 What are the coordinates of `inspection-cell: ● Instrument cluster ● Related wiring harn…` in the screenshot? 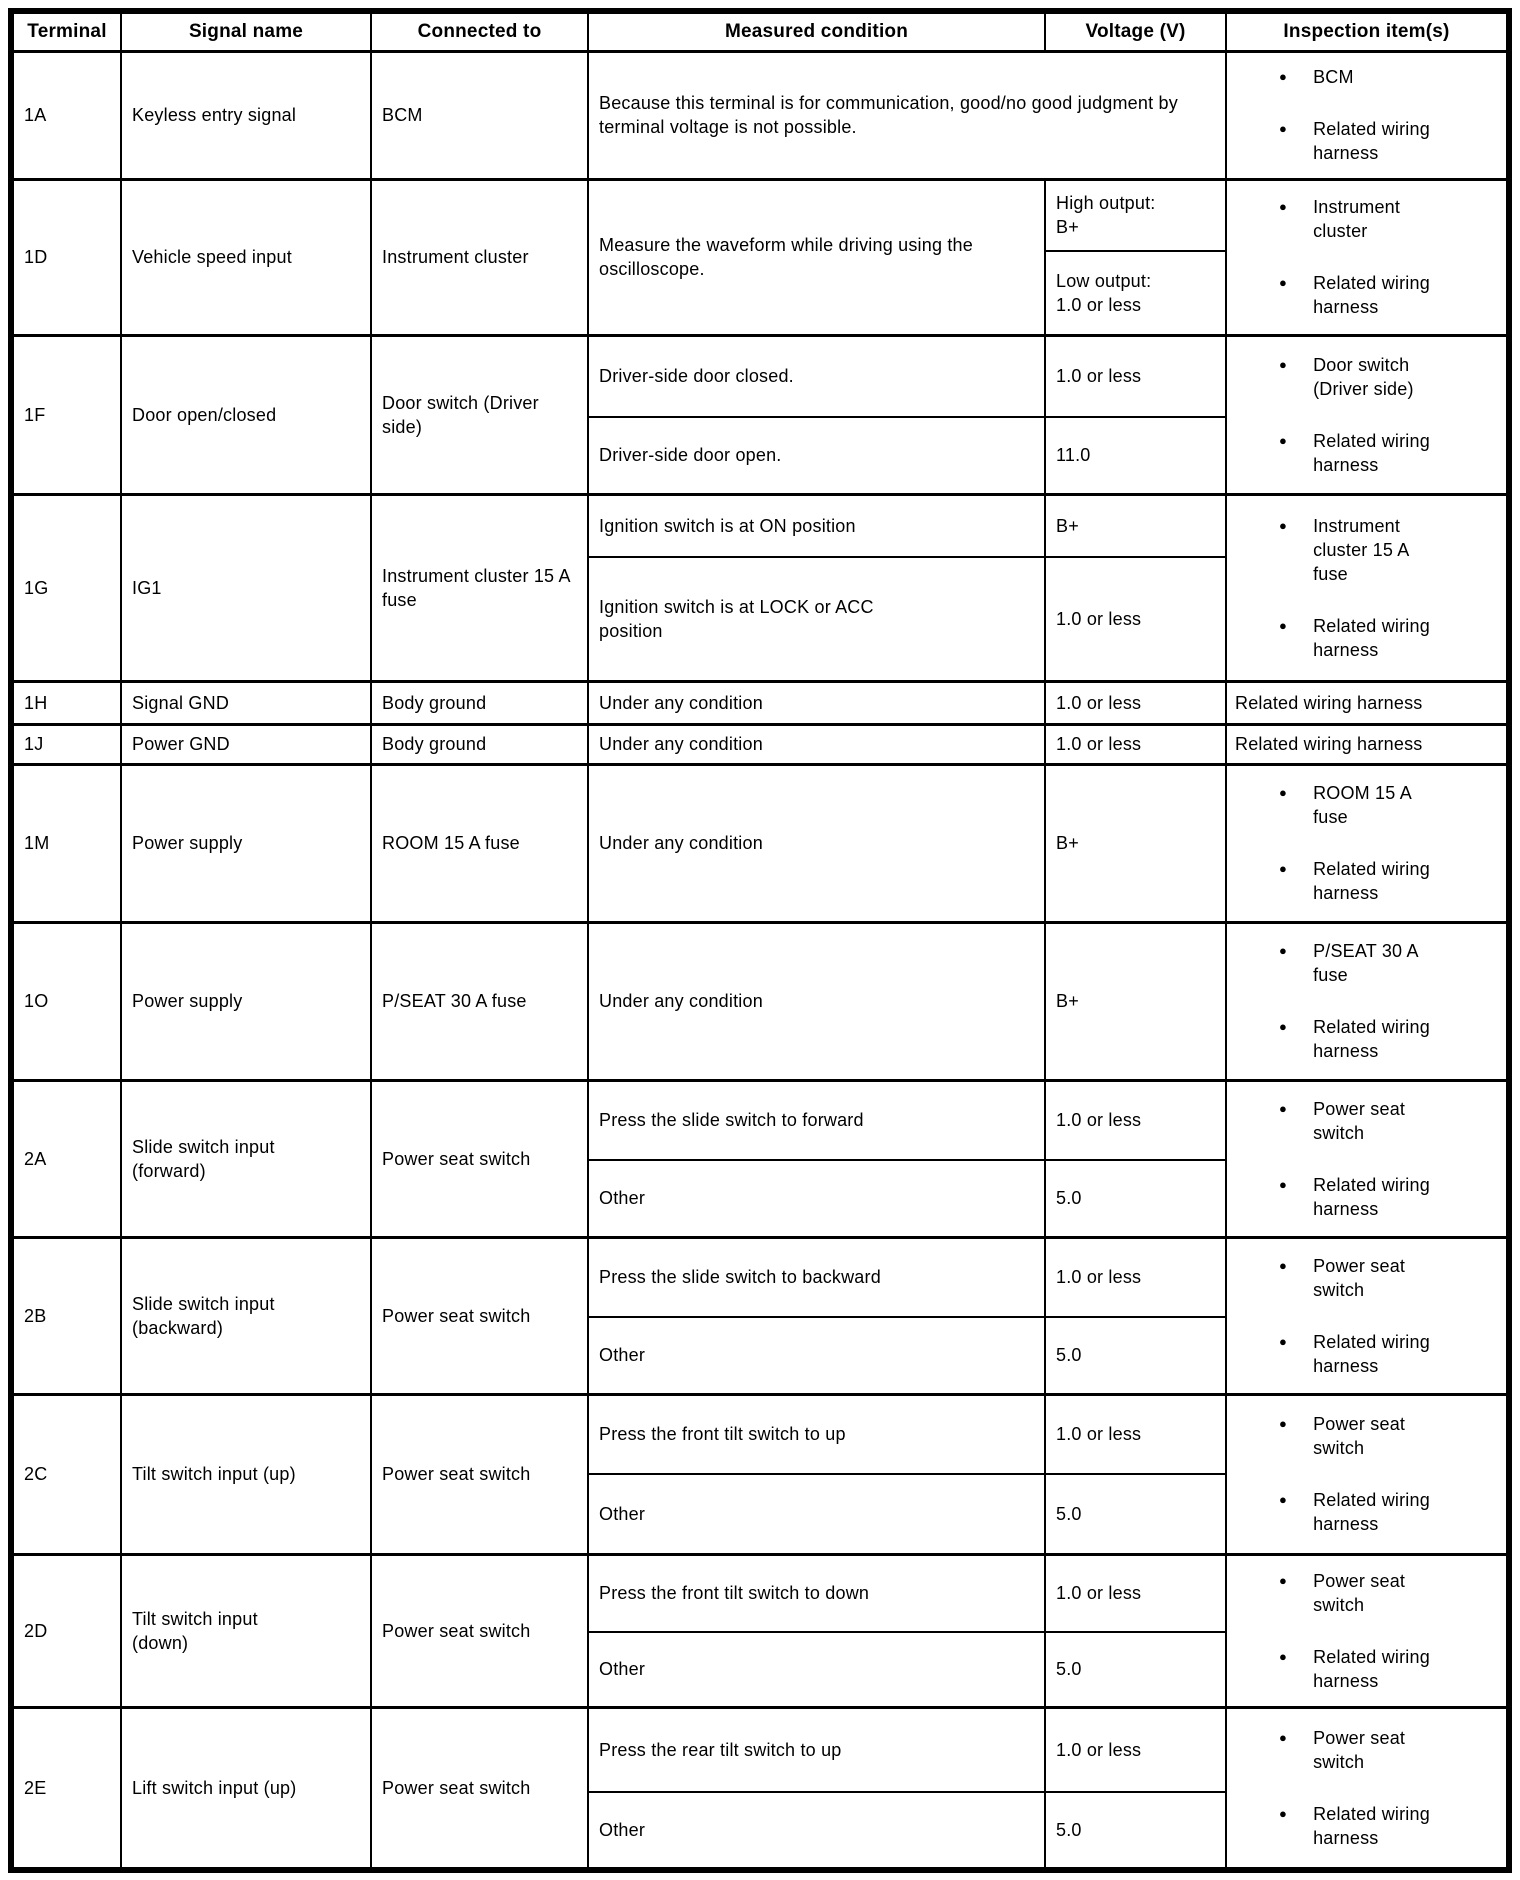 It's located at (1367, 256).